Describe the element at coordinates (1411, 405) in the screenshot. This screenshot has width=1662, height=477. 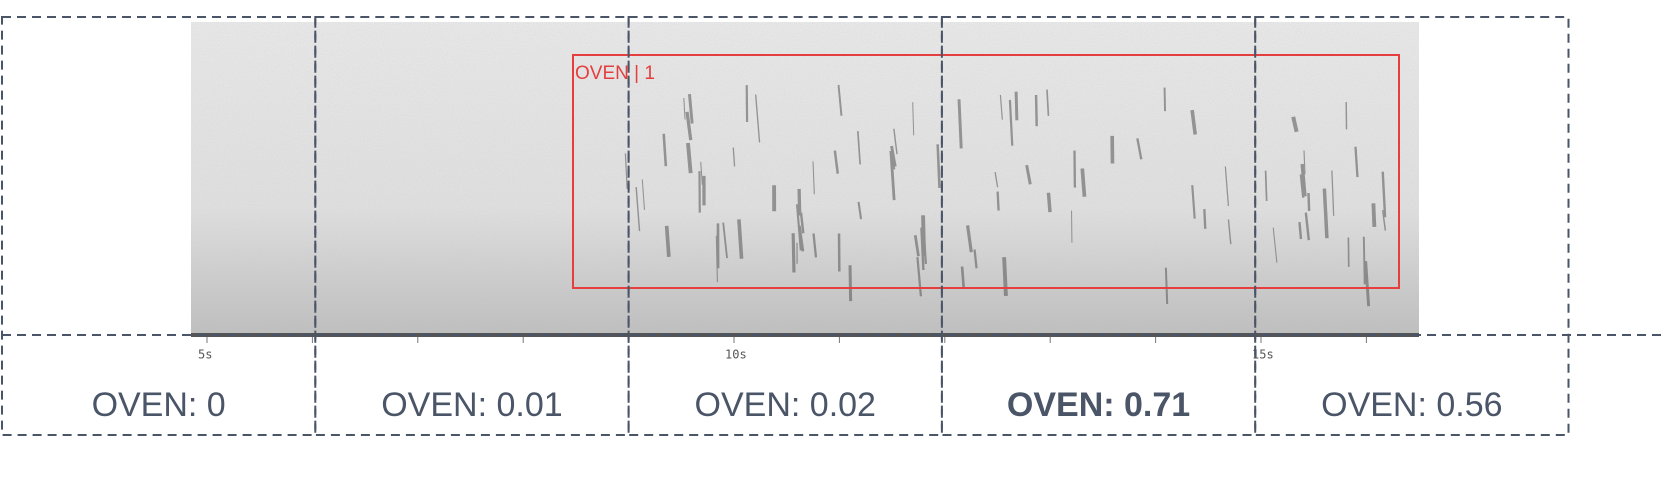
I see `segment-score: OVEN: 0.56` at that location.